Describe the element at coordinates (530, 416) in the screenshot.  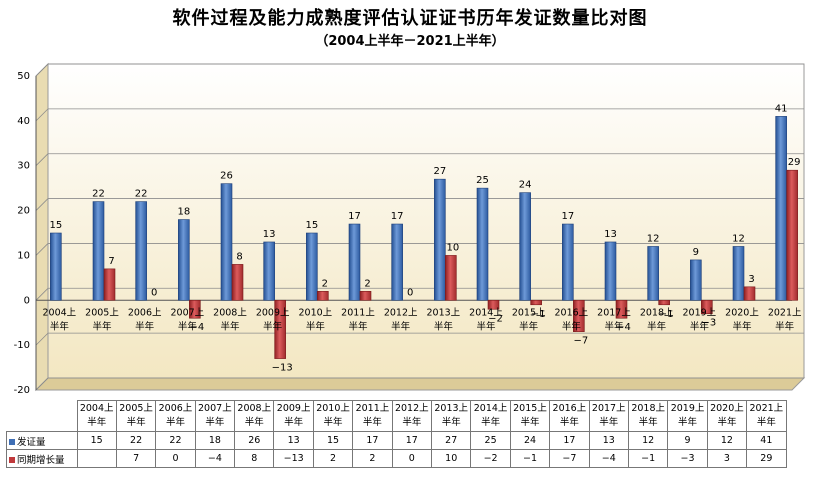
I see `table-header-cell: 2015上 半年` at that location.